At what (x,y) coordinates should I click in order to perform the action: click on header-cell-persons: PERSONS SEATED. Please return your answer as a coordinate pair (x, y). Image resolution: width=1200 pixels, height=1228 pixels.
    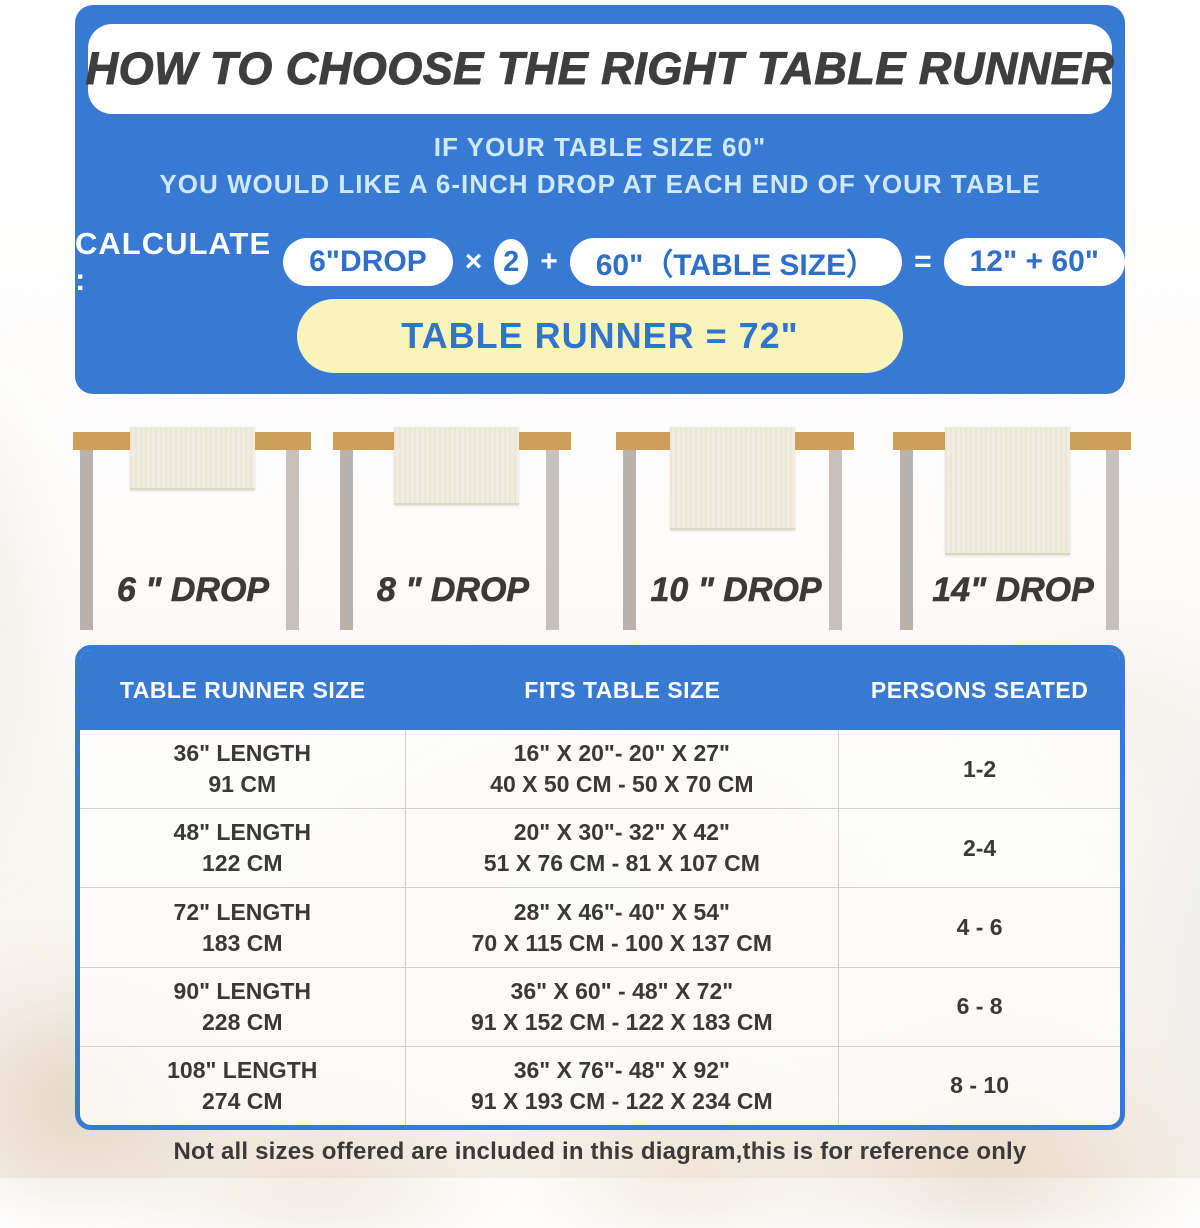
    Looking at the image, I should click on (979, 689).